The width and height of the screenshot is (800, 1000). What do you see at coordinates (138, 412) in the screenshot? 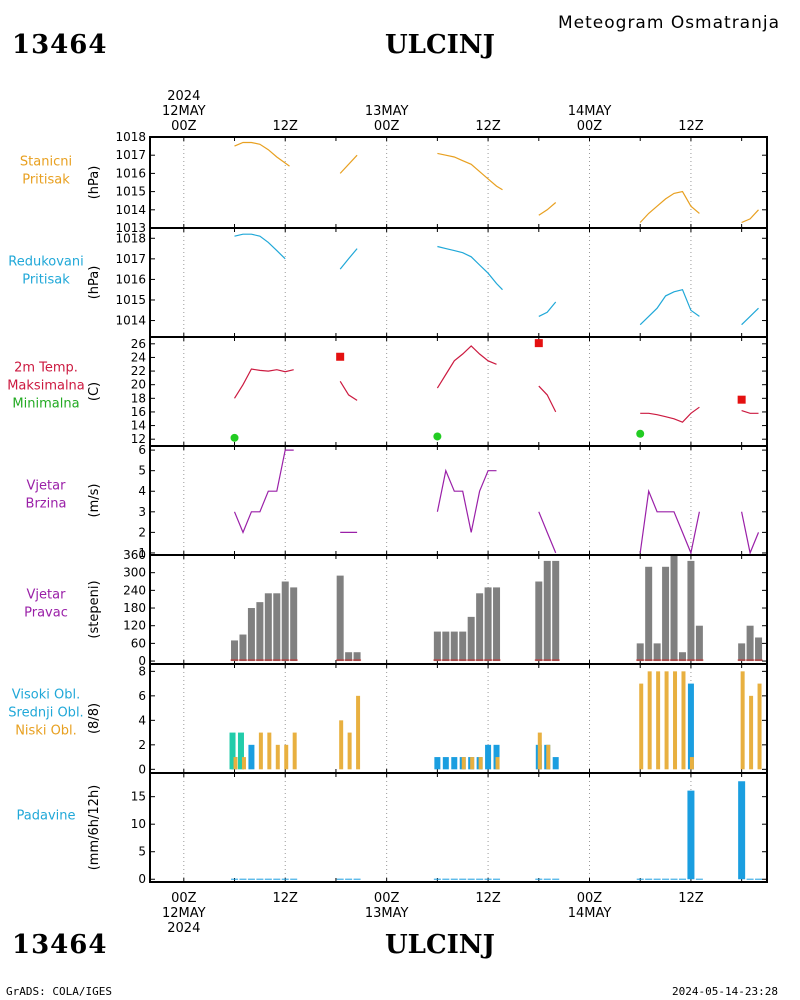
I see `y-tick-label: 16` at bounding box center [138, 412].